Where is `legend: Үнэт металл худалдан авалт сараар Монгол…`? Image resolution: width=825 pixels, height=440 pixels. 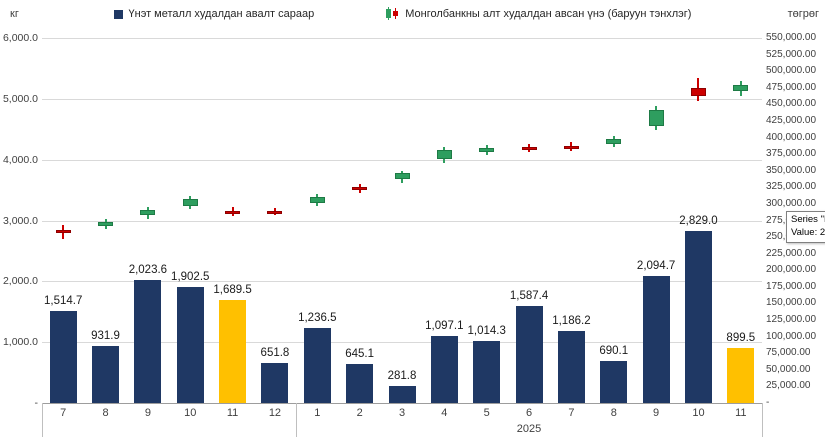 legend: Үнэт металл худалдан авалт сараар Монгол… is located at coordinates (402, 14).